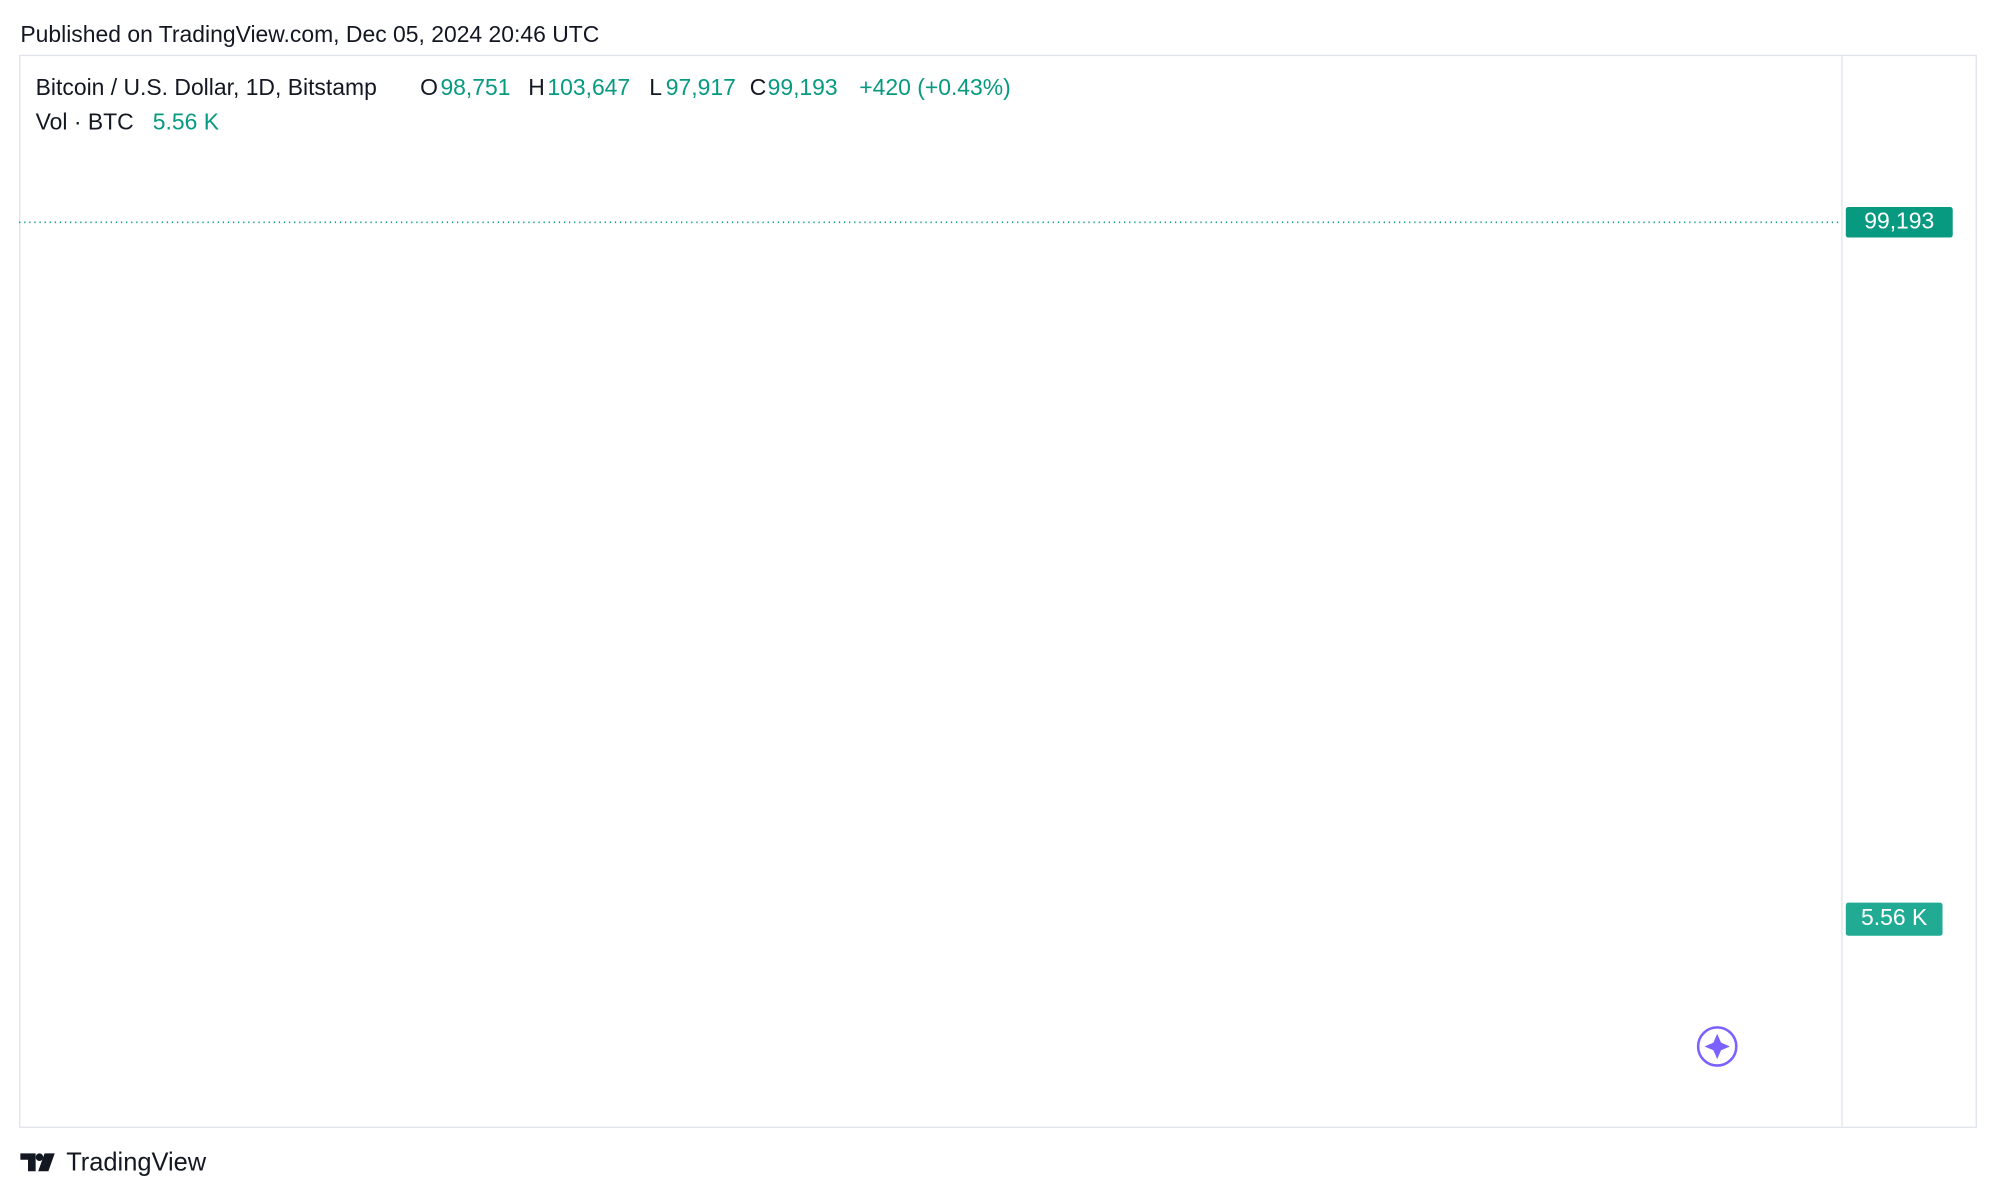 This screenshot has width=1996, height=1198. What do you see at coordinates (1717, 1046) in the screenshot?
I see `assistant-icon` at bounding box center [1717, 1046].